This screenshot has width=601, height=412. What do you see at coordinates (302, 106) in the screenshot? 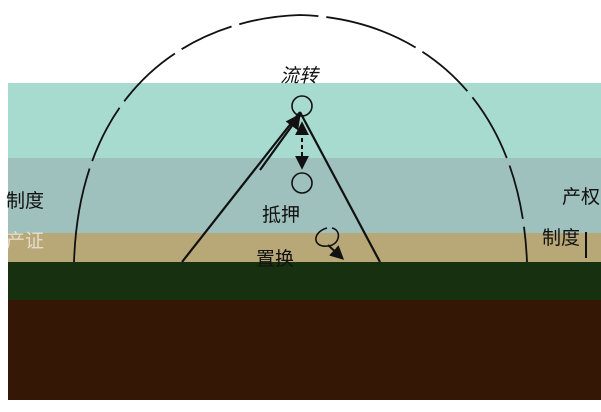
I see `node-top-circle` at bounding box center [302, 106].